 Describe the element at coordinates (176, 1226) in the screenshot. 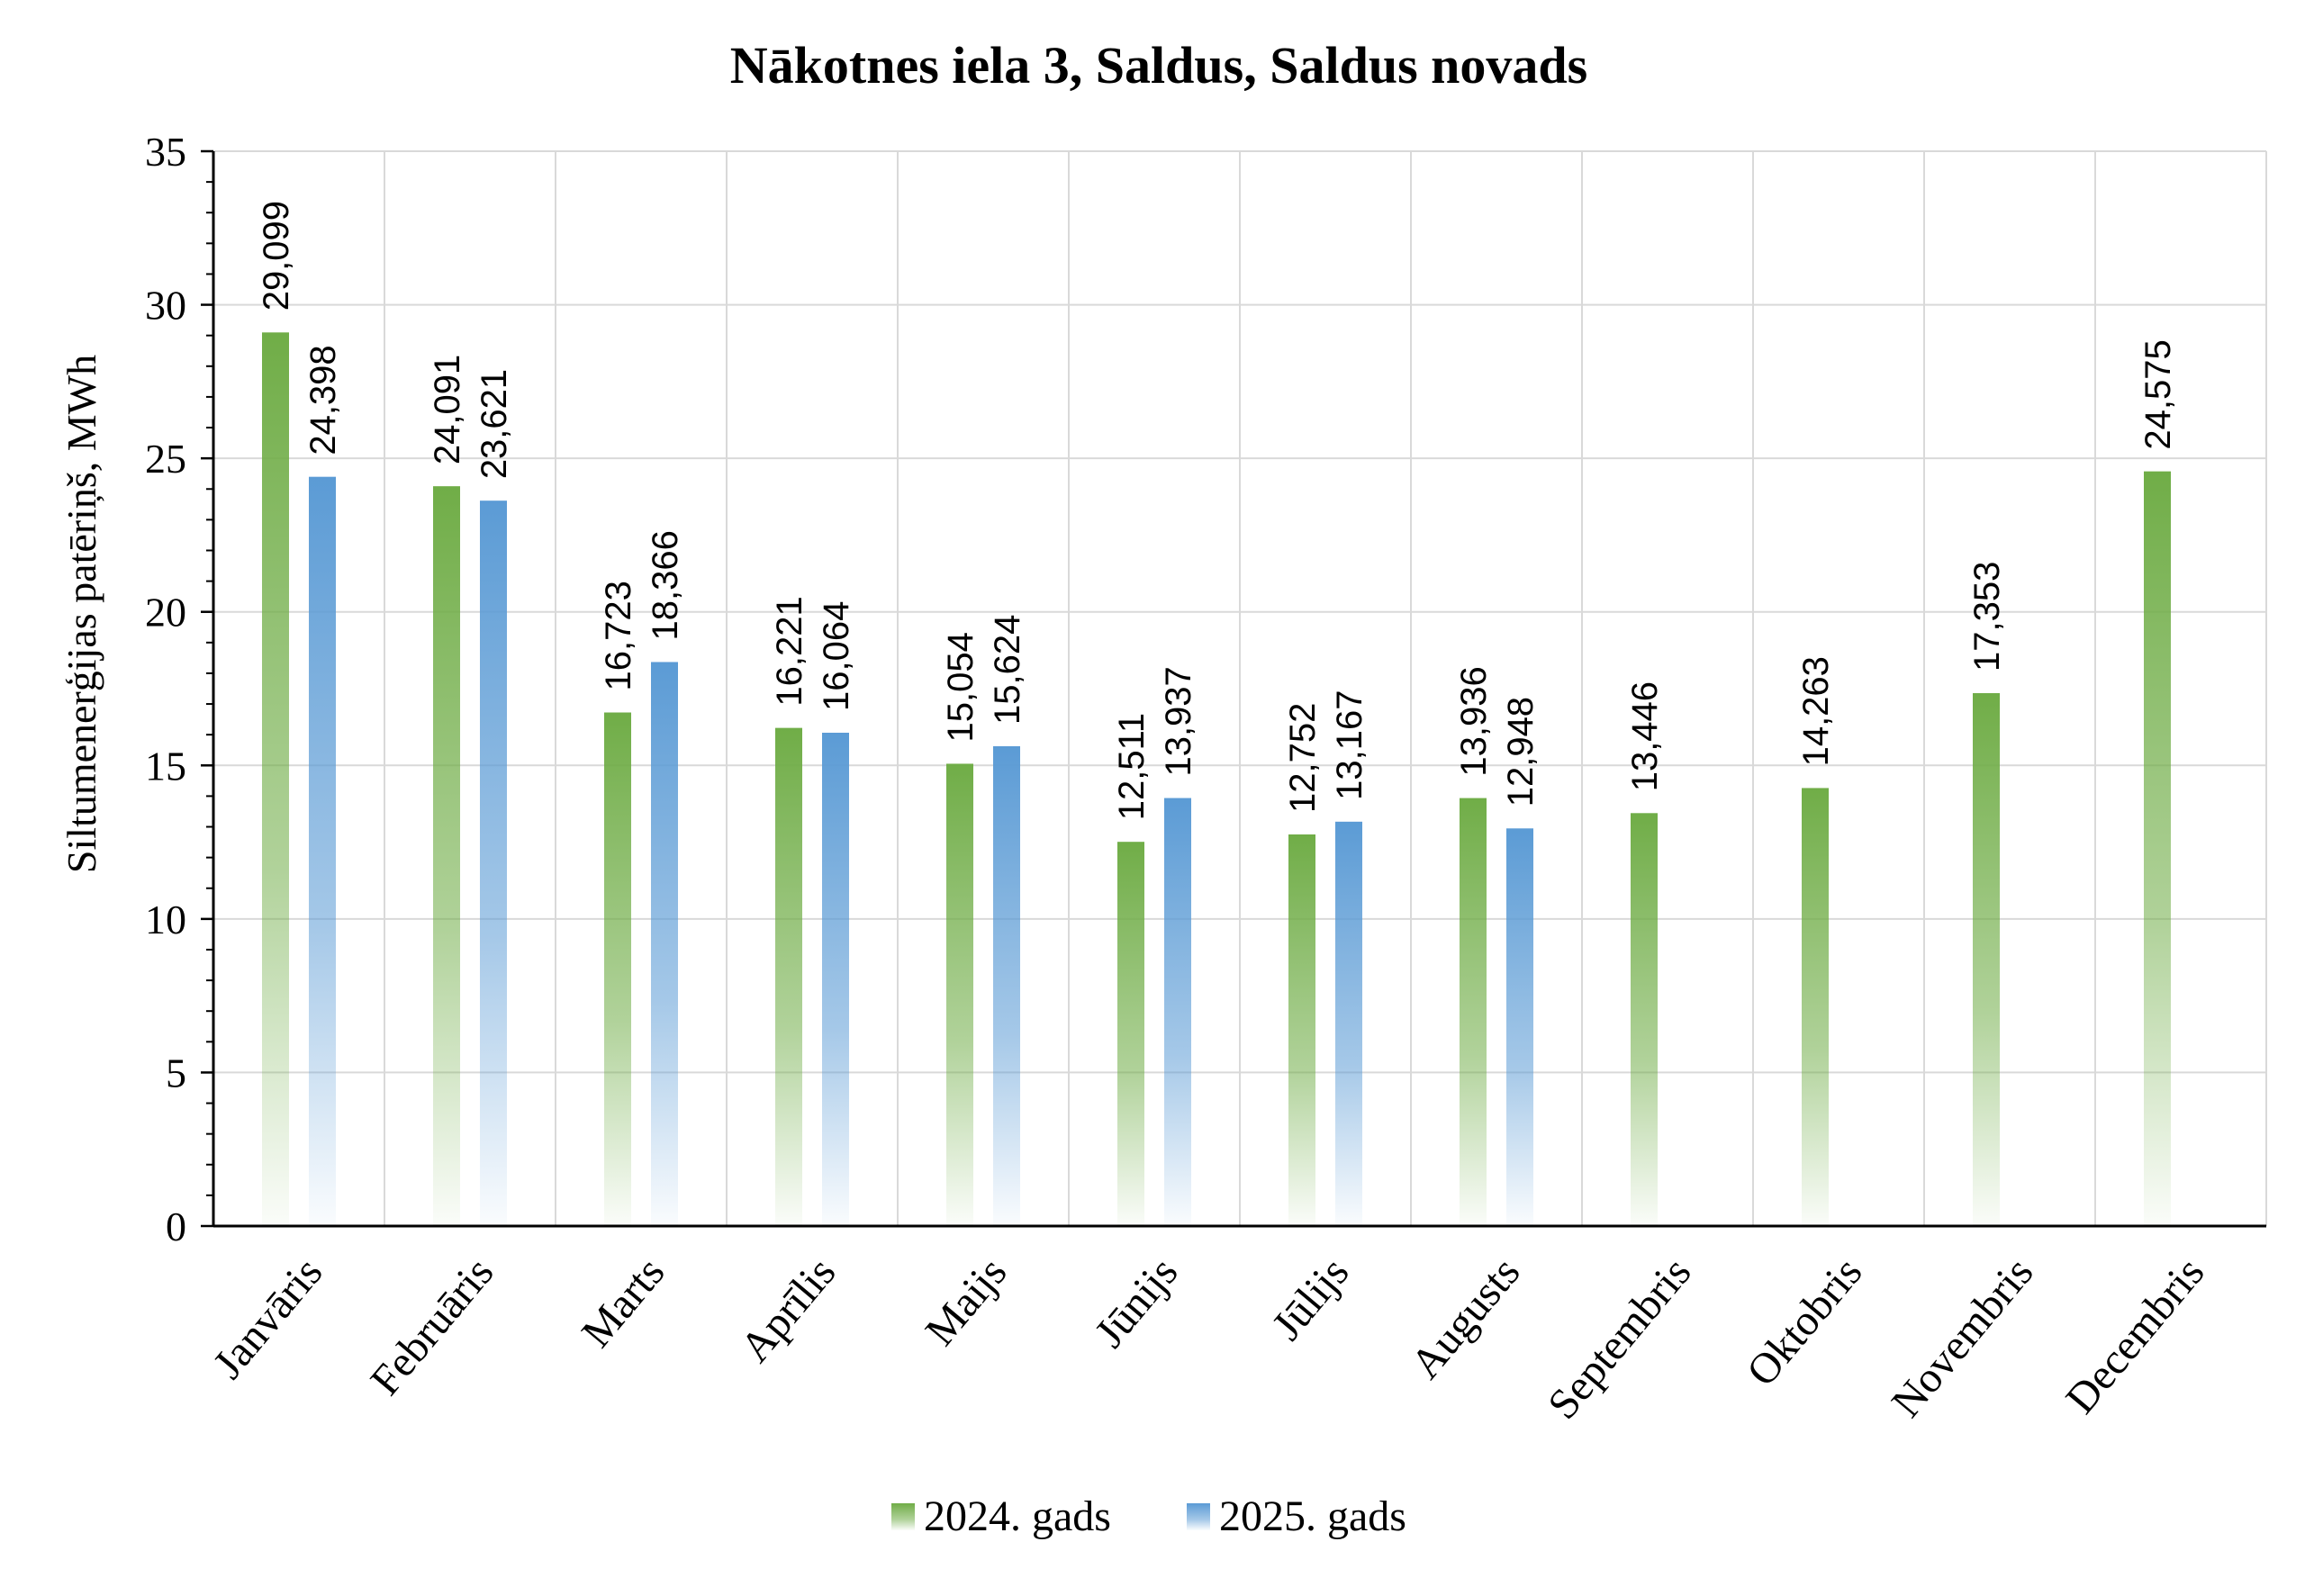

I see `y-tick-label: 0` at that location.